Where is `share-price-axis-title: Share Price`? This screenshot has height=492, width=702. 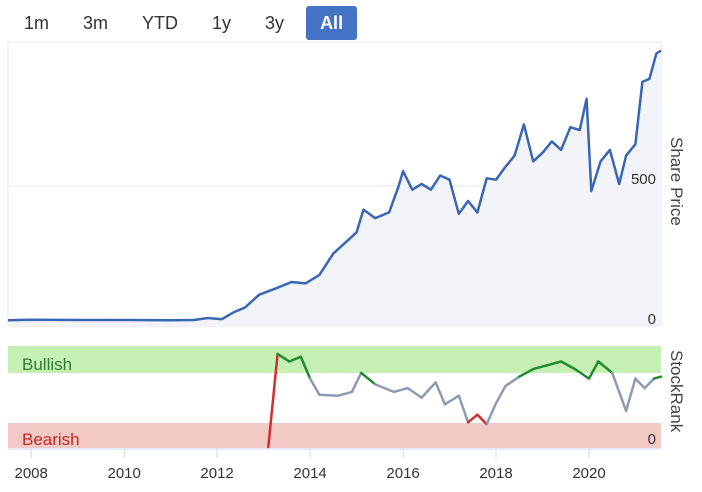
share-price-axis-title: Share Price is located at coordinates (676, 181).